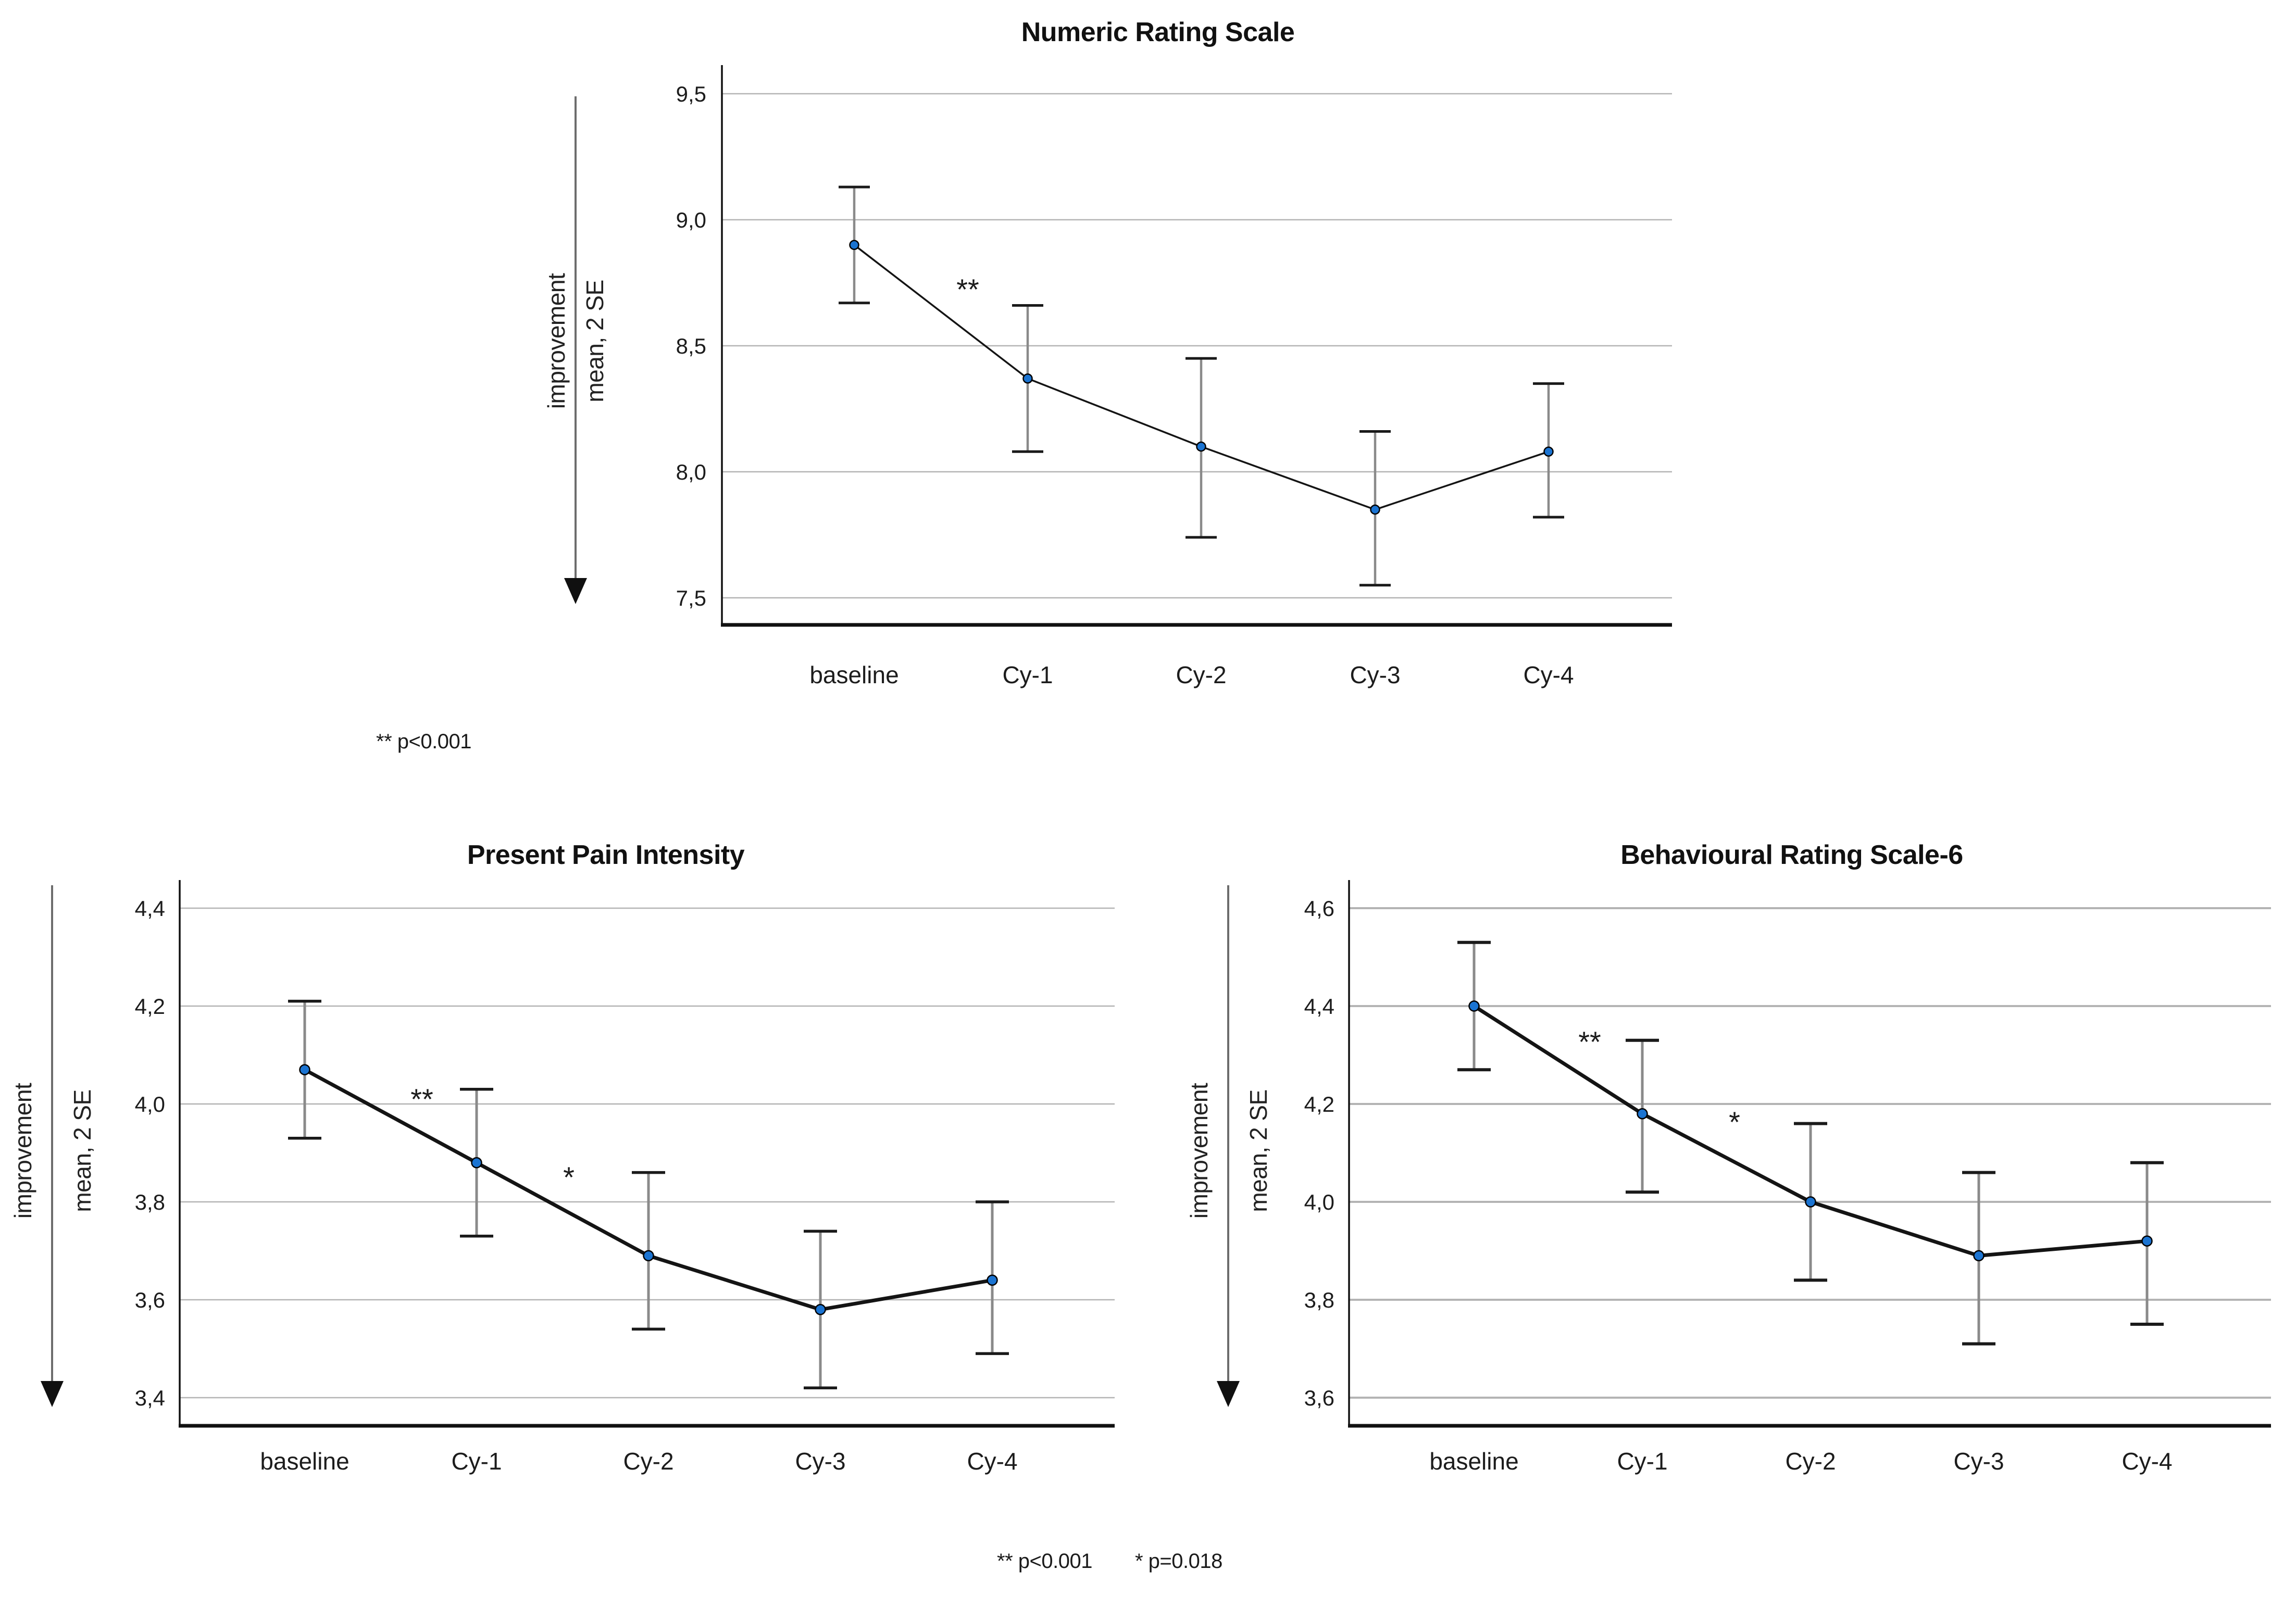 The height and width of the screenshot is (1607, 2296). What do you see at coordinates (1178, 1561) in the screenshot?
I see `footnote-significance-single: * p=0.018` at bounding box center [1178, 1561].